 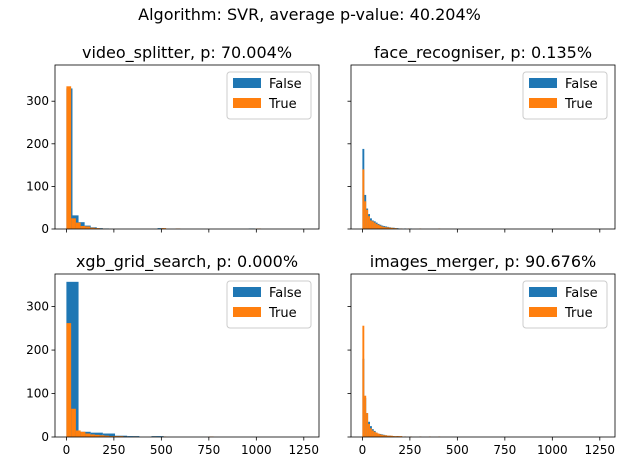 I want to click on chart-title: xgb_grid_search, p: 0.000%, so click(x=187, y=262).